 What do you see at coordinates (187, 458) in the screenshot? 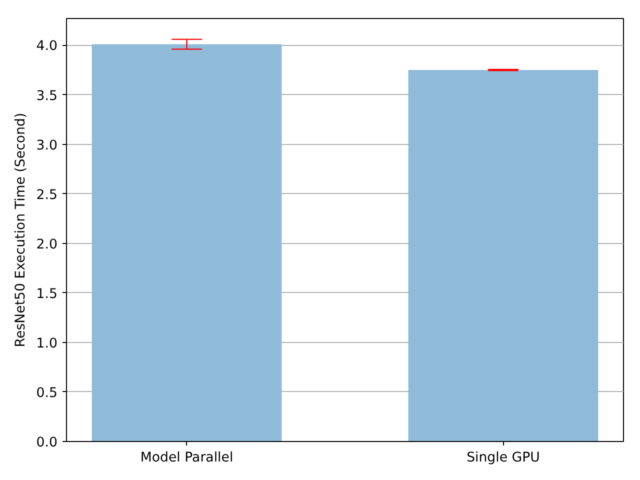
I see `x-tick-label: Model Parallel` at bounding box center [187, 458].